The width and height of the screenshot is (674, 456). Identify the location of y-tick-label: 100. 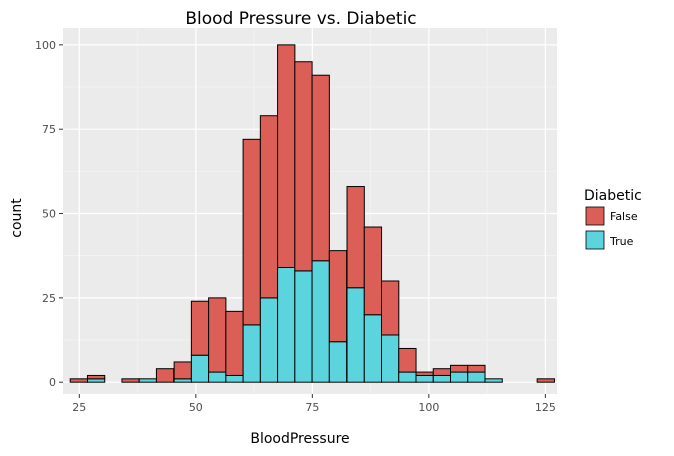
(45, 45).